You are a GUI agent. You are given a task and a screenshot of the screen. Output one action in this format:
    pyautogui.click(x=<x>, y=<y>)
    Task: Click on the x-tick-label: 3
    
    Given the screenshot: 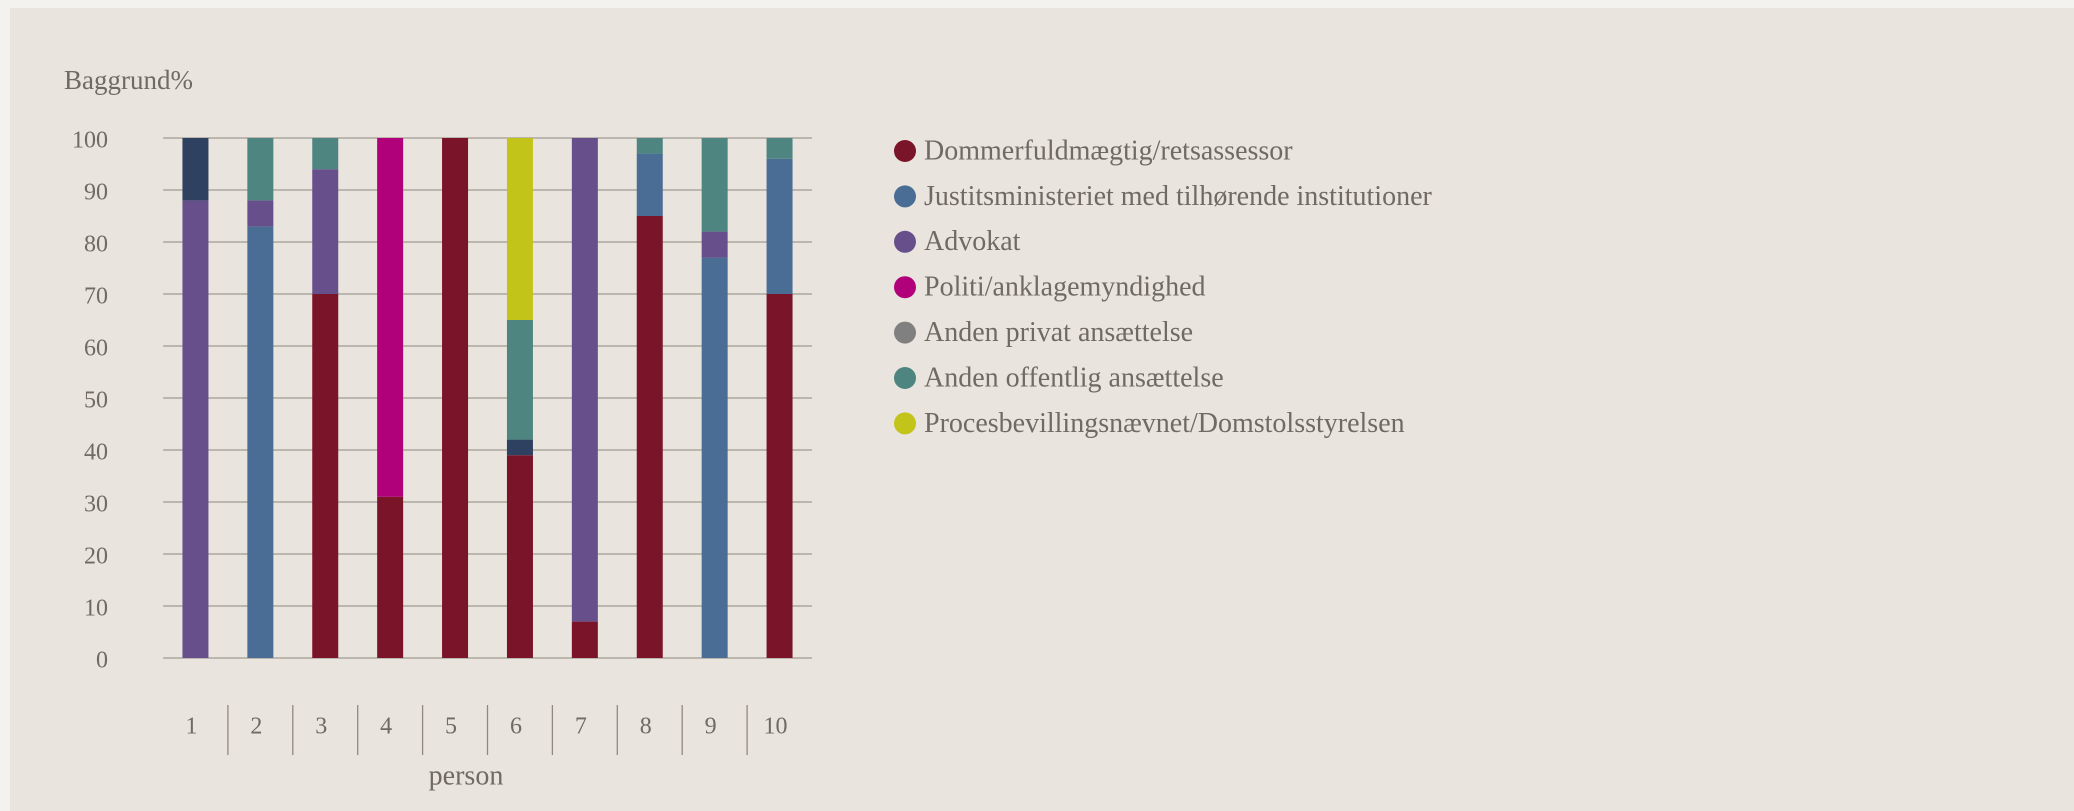 What is the action you would take?
    pyautogui.click(x=321, y=727)
    